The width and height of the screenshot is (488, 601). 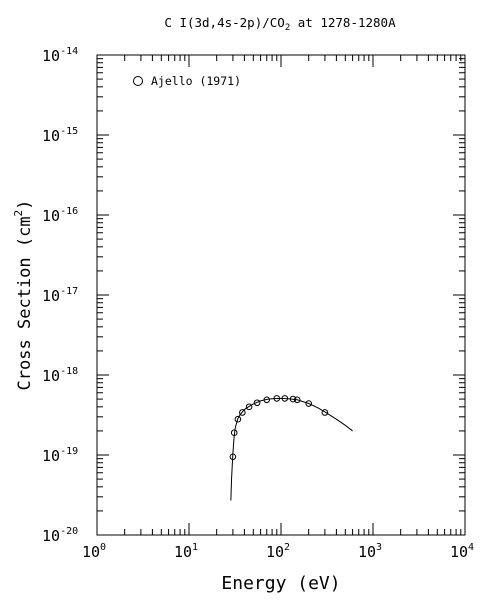 I want to click on y-tick-exponent: -19, so click(x=69, y=451).